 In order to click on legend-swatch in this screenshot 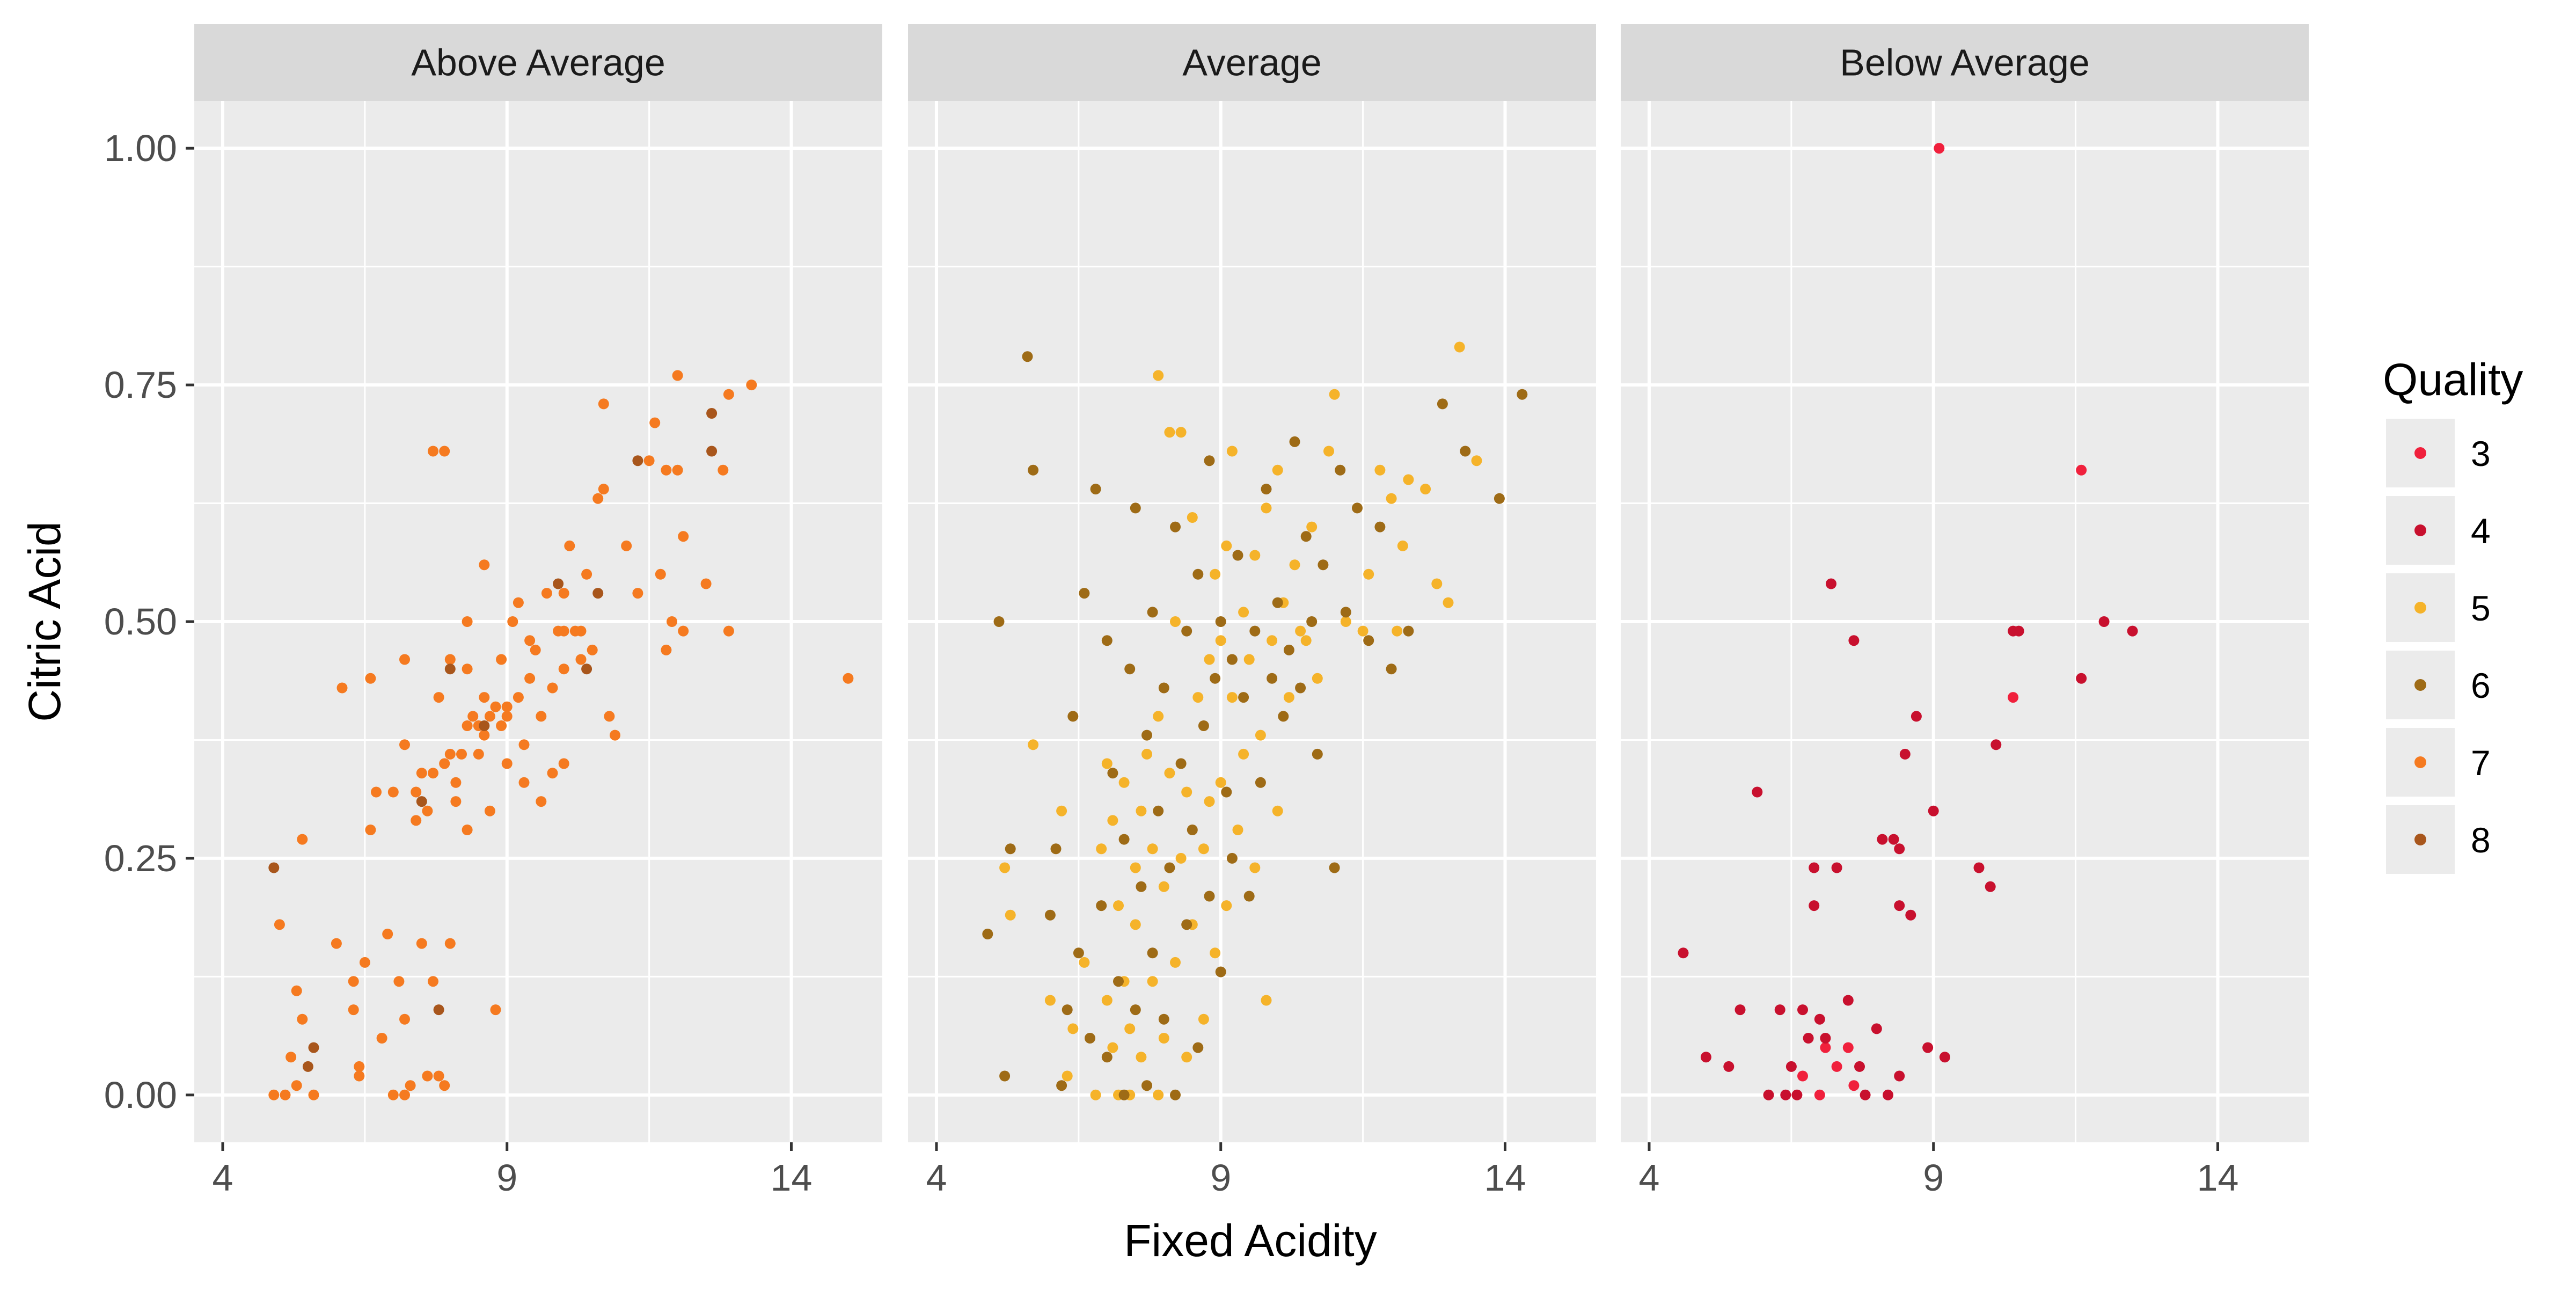, I will do `click(2420, 530)`.